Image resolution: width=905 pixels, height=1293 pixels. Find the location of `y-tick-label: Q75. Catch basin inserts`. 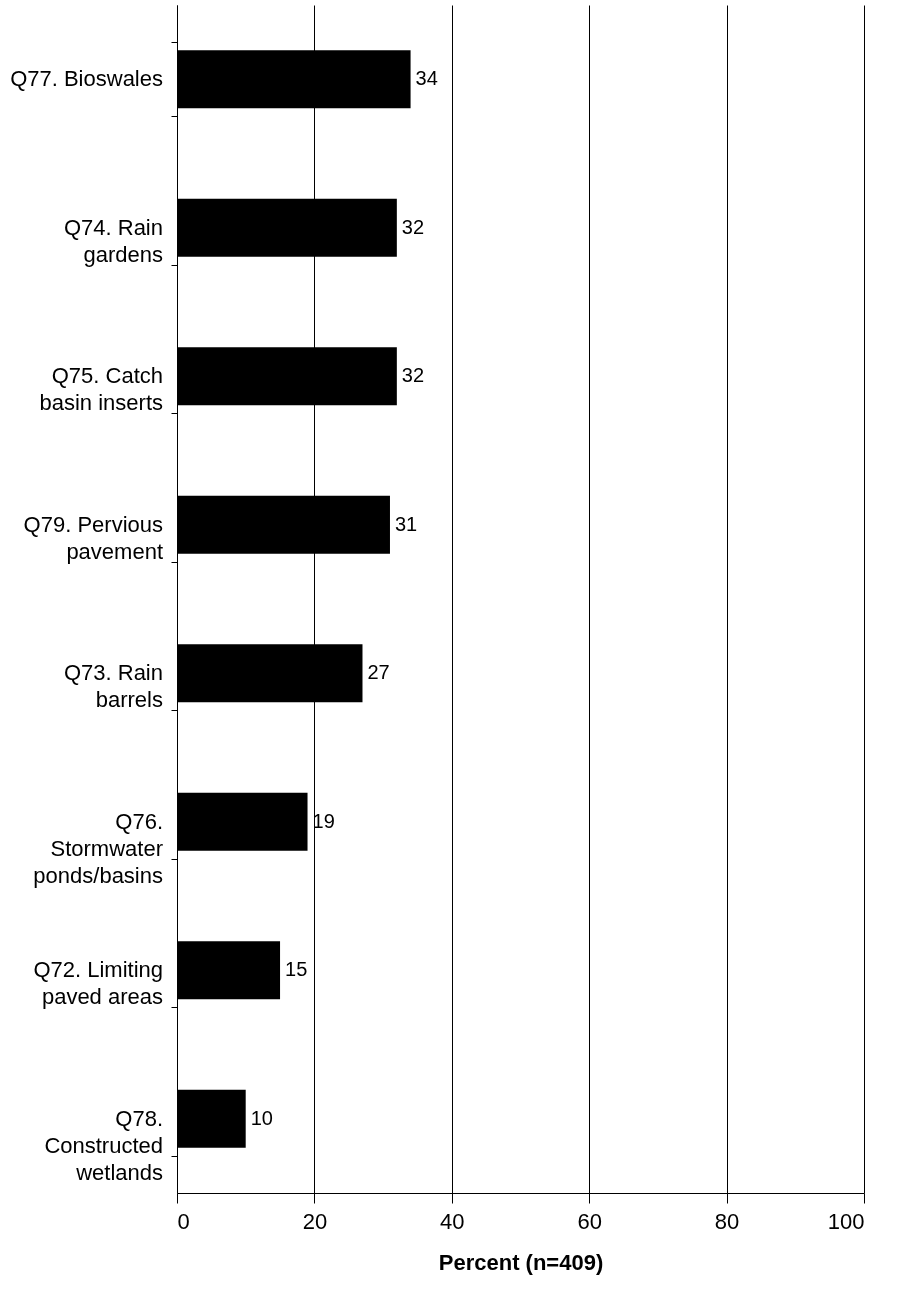

y-tick-label: Q75. Catch basin inserts is located at coordinates (101, 389).